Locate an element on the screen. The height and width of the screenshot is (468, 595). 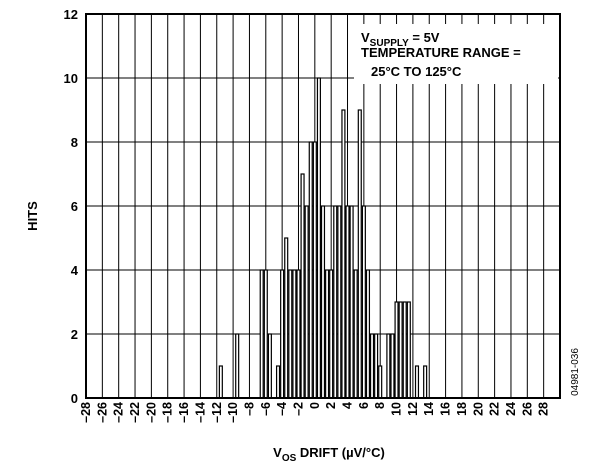
x-tick-label: –16 is located at coordinates (184, 412).